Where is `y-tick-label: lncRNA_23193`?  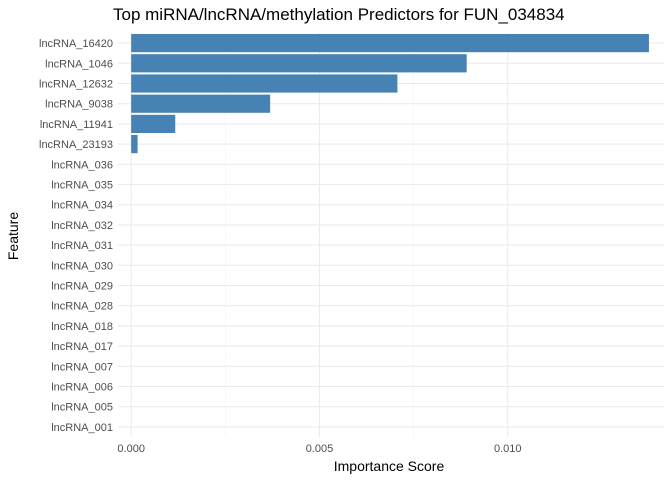 y-tick-label: lncRNA_23193 is located at coordinates (76, 145).